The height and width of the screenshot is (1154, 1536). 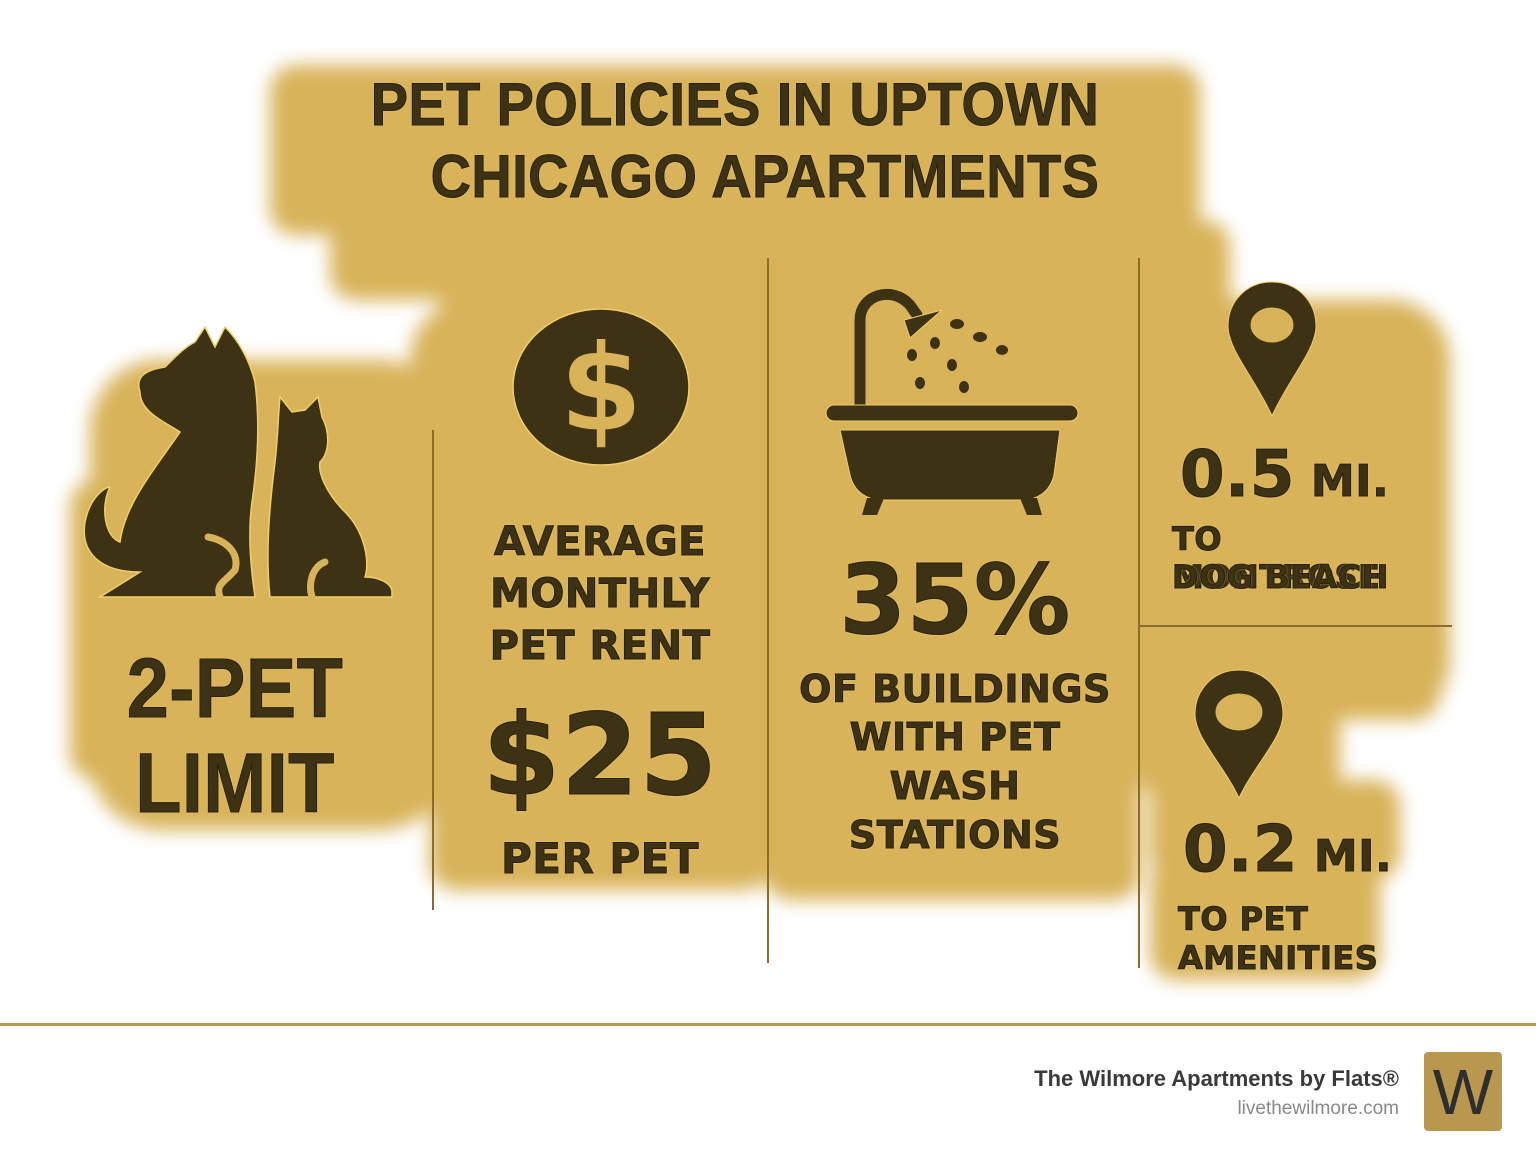 I want to click on wash-label-line4: STATIONS, so click(x=955, y=835).